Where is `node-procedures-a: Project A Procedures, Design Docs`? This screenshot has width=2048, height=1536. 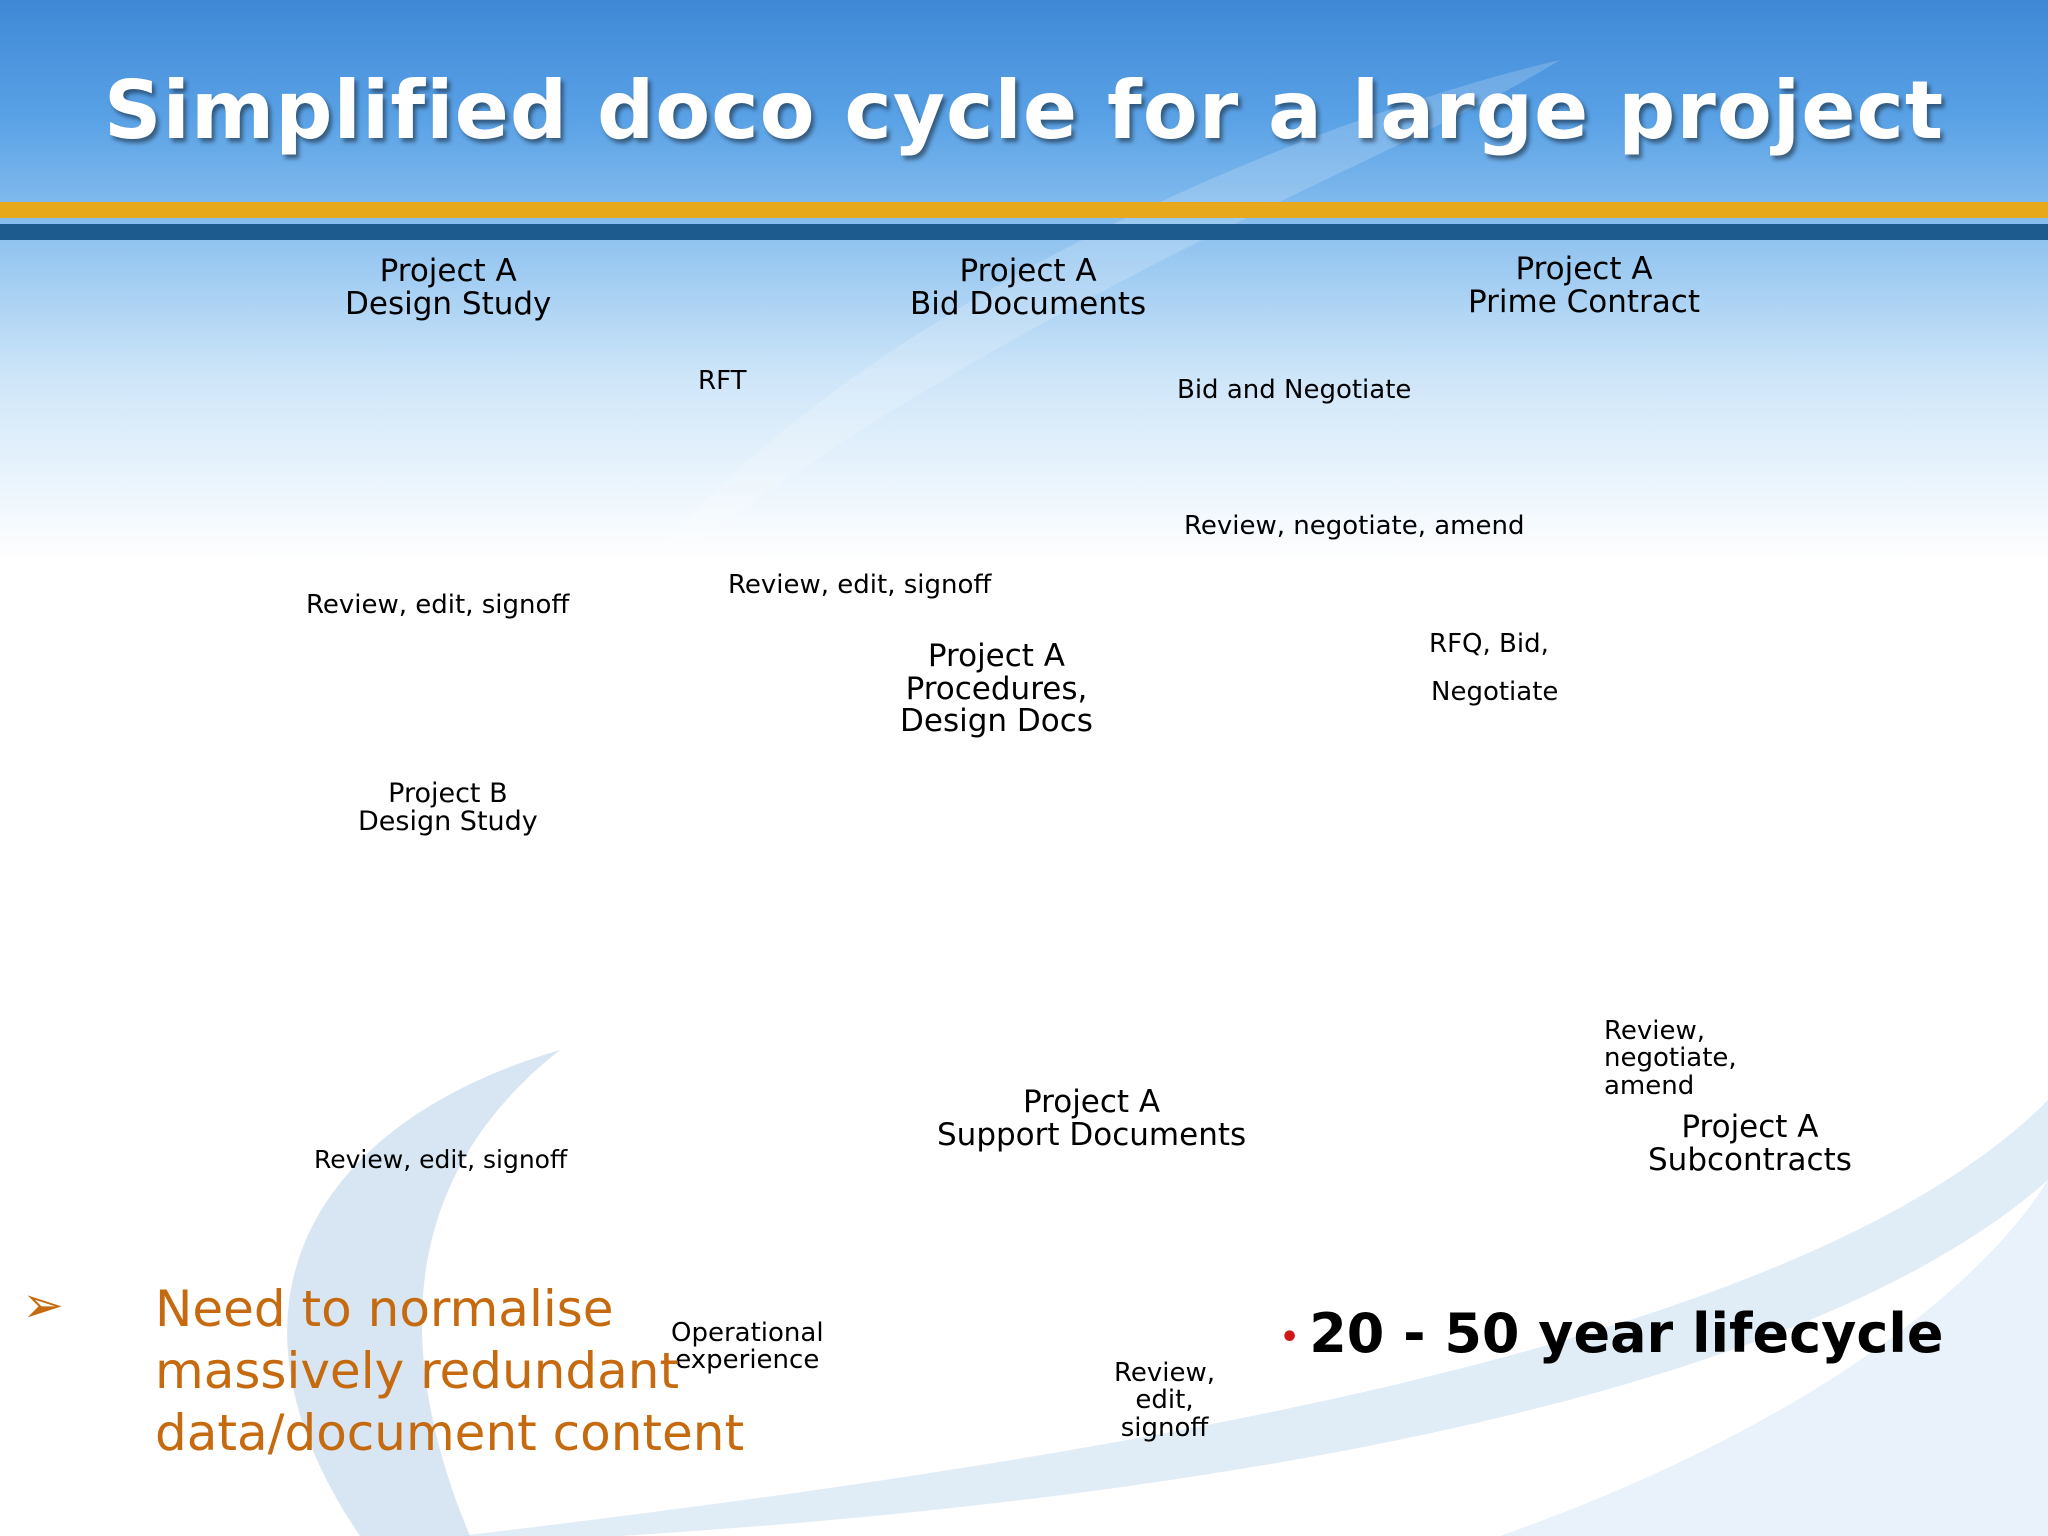
node-procedures-a: Project A Procedures, Design Docs is located at coordinates (996, 689).